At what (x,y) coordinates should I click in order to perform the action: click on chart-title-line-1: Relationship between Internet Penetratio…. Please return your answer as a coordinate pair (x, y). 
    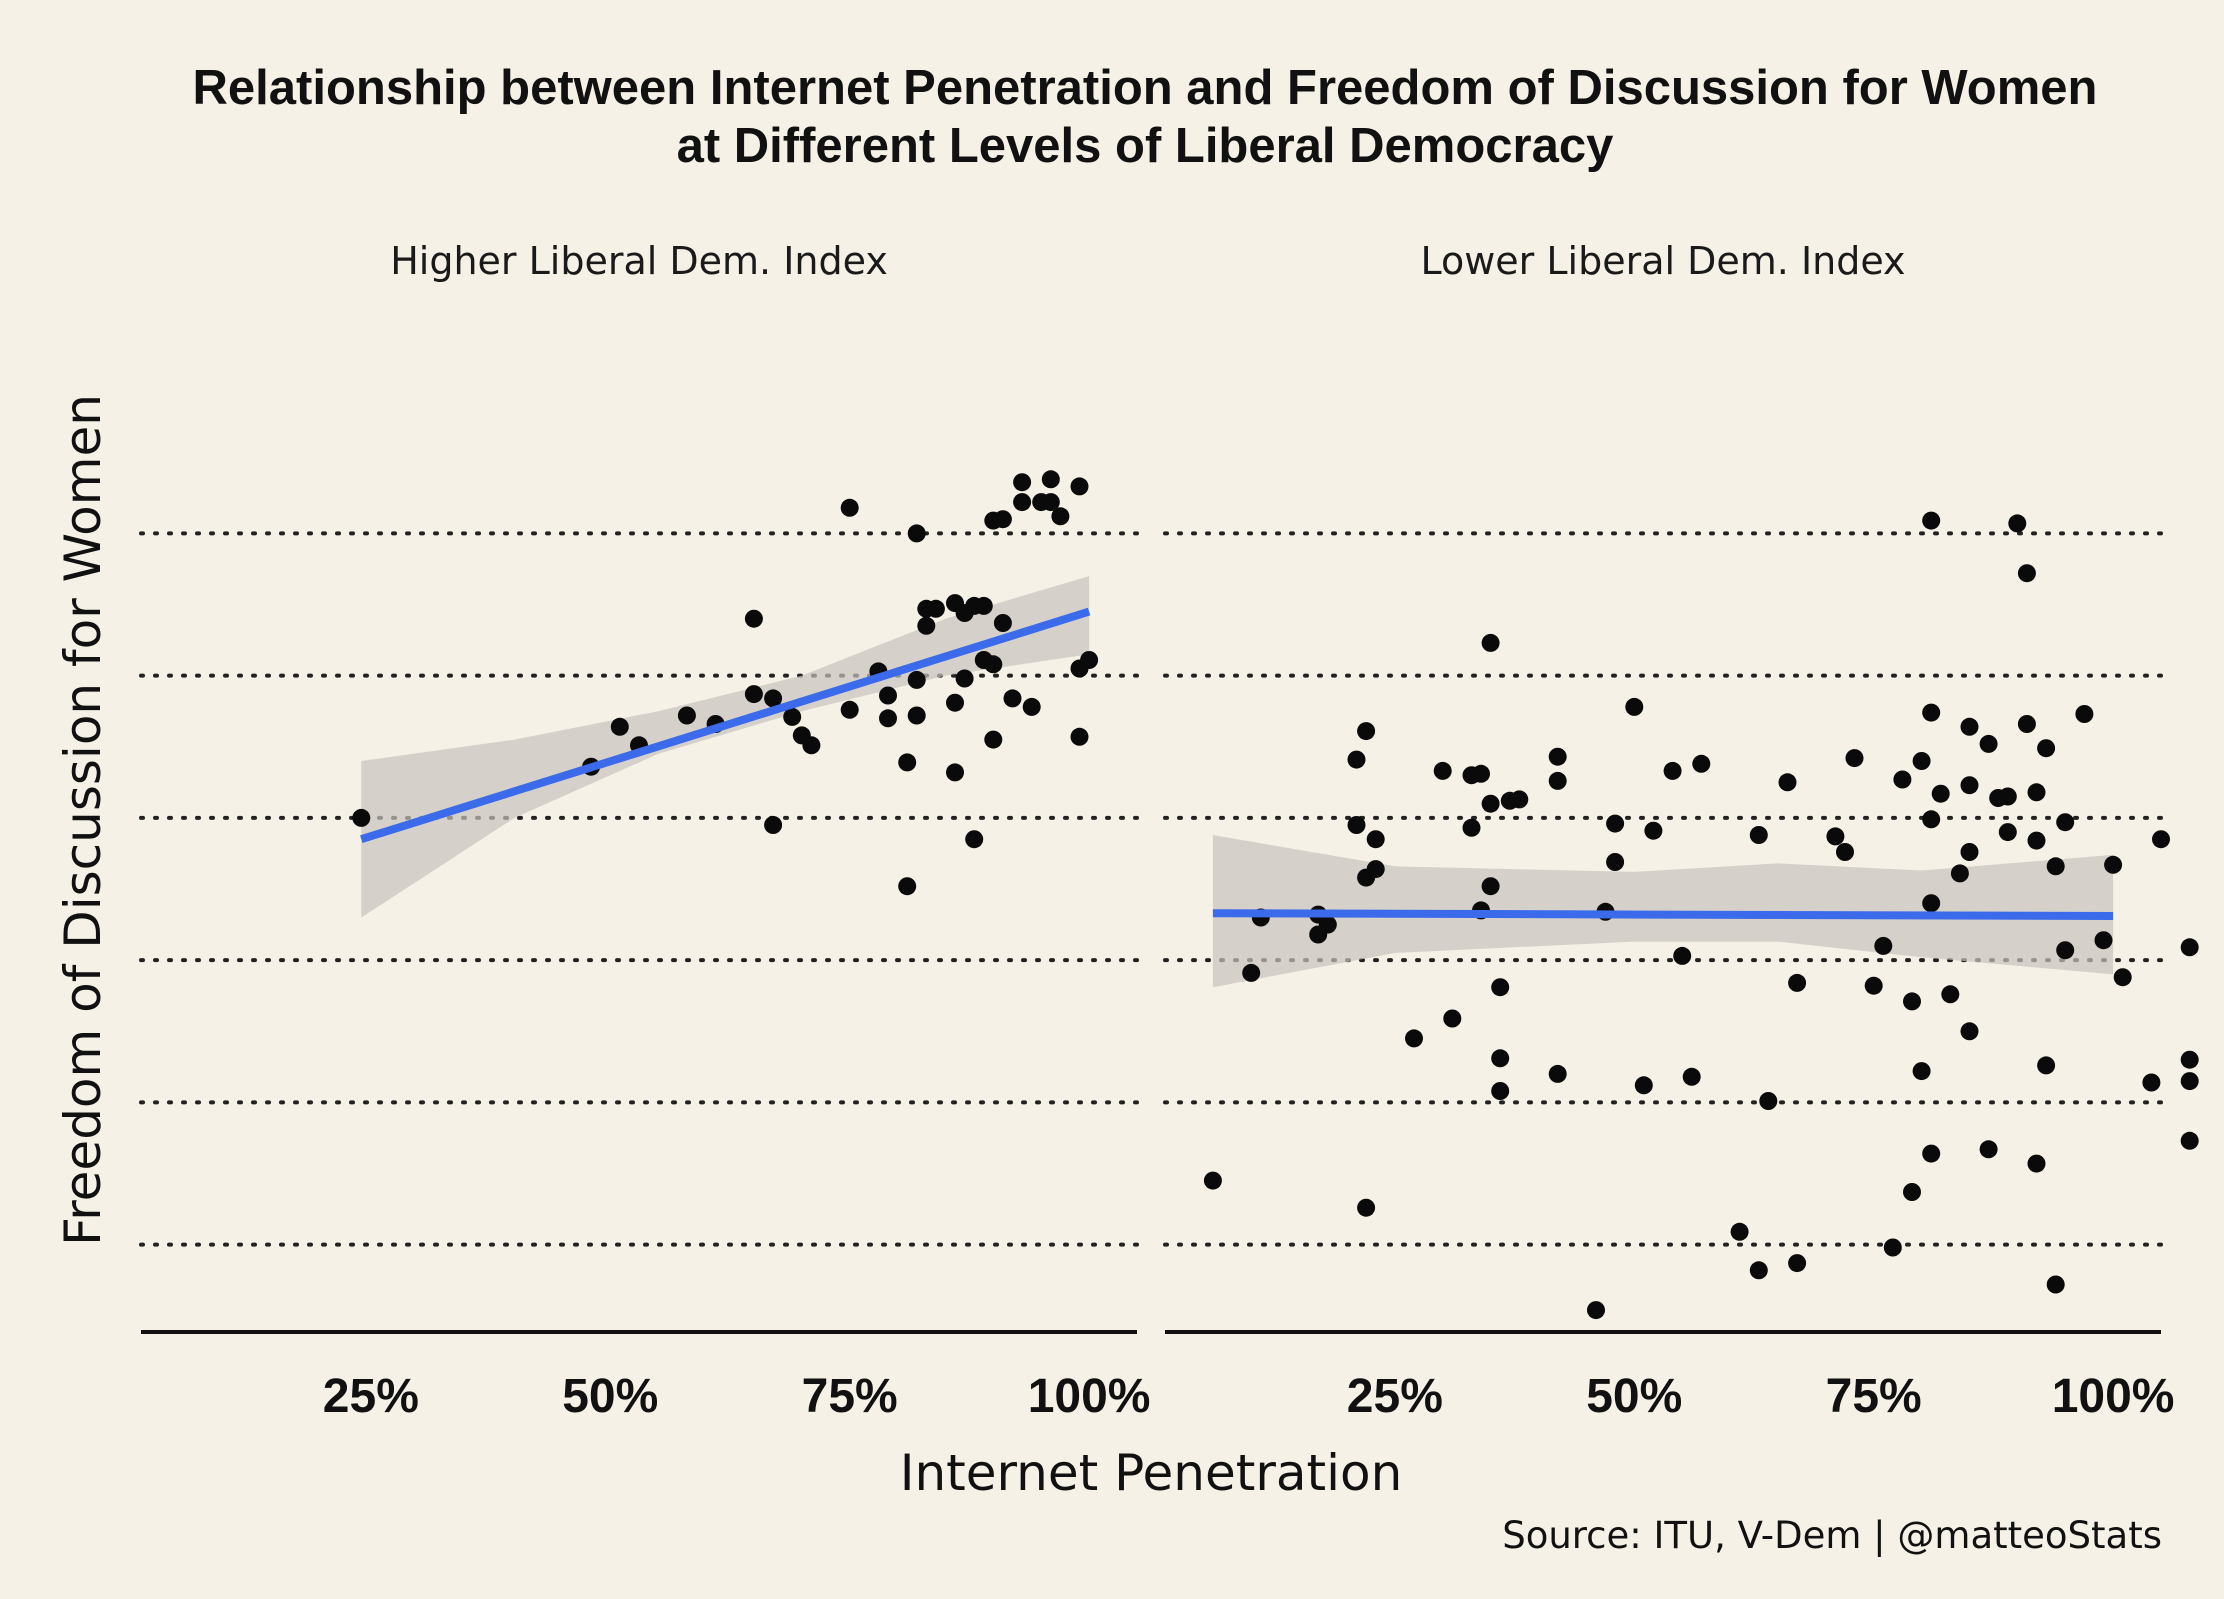
    Looking at the image, I should click on (1145, 88).